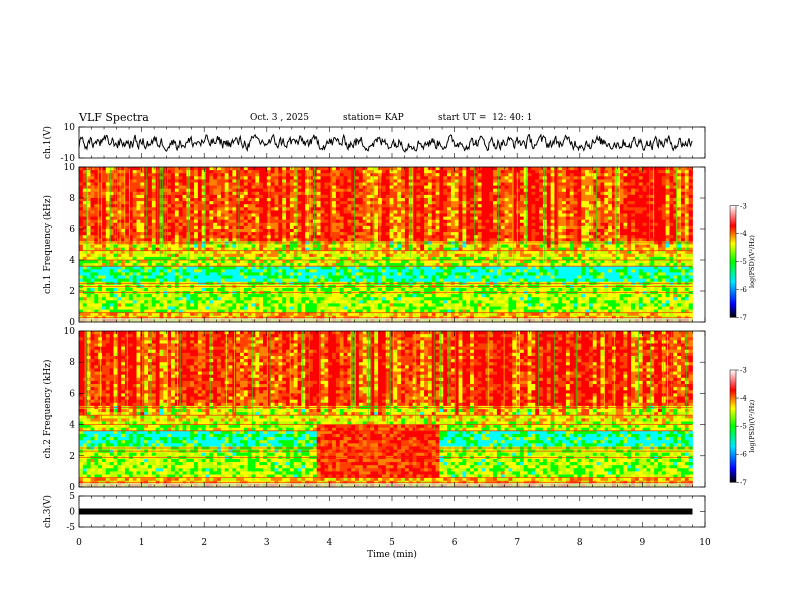 The height and width of the screenshot is (612, 792). What do you see at coordinates (733, 261) in the screenshot?
I see `ch1-colorbar` at bounding box center [733, 261].